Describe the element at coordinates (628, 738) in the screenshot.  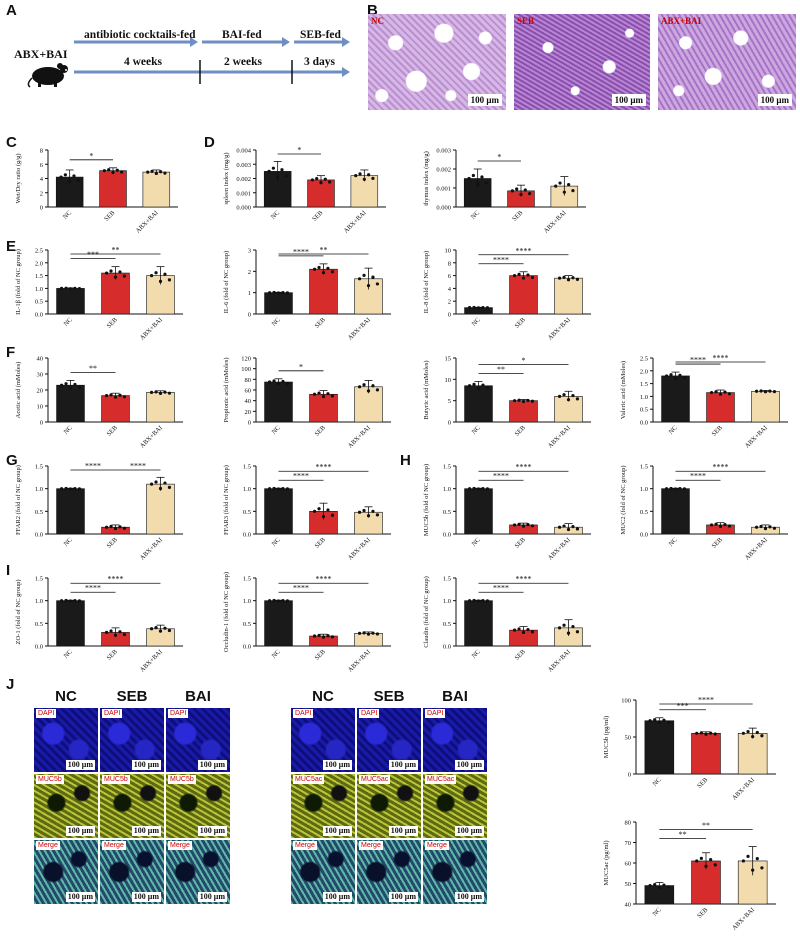
I see `y-tick-label: 50` at that location.